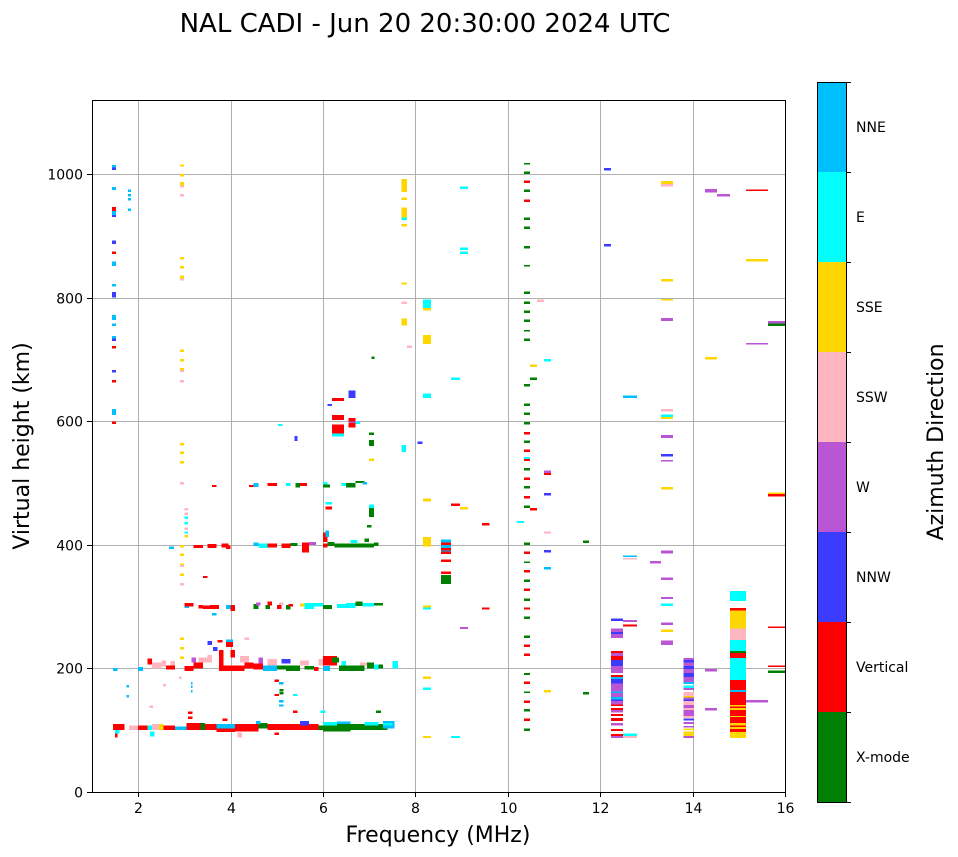 This screenshot has width=958, height=857. What do you see at coordinates (831, 127) in the screenshot?
I see `colorbar-segment-nne` at bounding box center [831, 127].